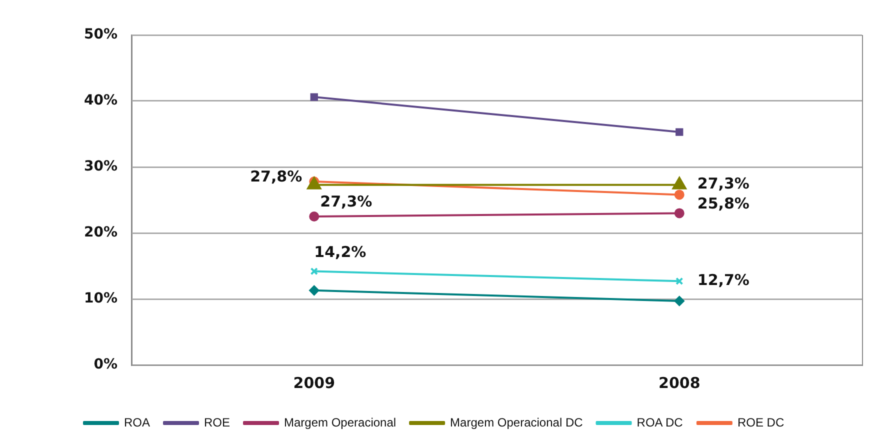 This screenshot has height=444, width=882. What do you see at coordinates (106, 364) in the screenshot?
I see `y-tick-label: 0%` at bounding box center [106, 364].